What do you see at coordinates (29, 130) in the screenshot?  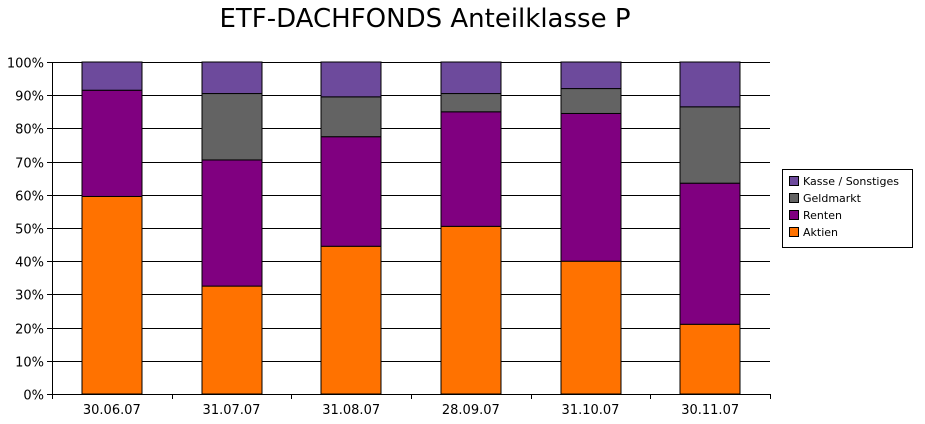 I see `y-tick-label: 80%` at bounding box center [29, 130].